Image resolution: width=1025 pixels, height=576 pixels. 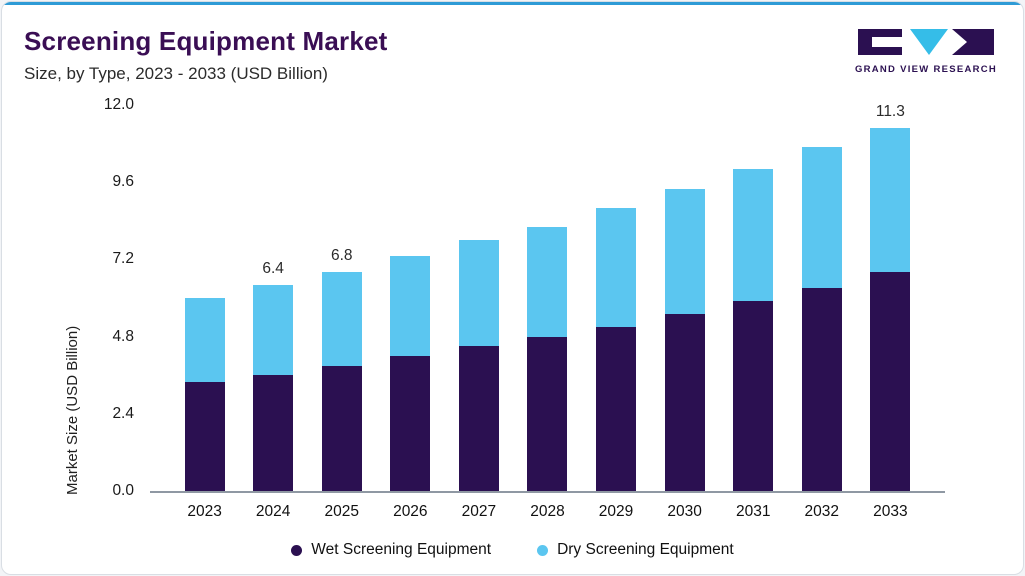 What do you see at coordinates (410, 511) in the screenshot?
I see `x-tick-label: 2026` at bounding box center [410, 511].